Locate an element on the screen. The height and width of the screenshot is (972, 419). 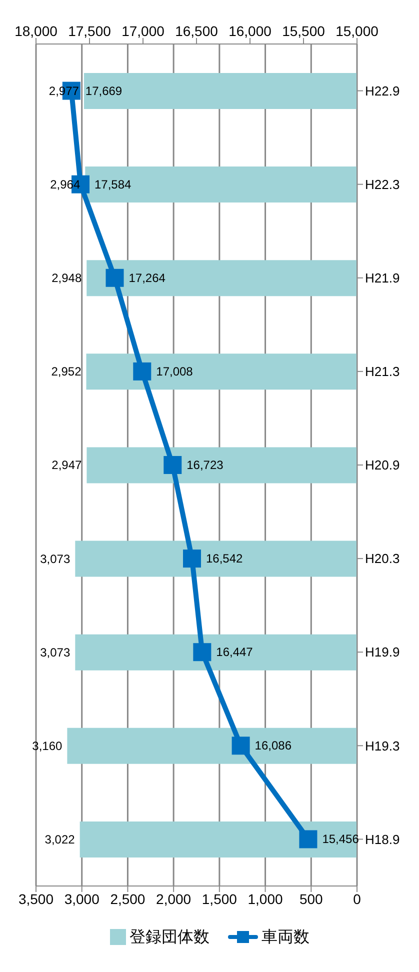
data-label: 3,160 is located at coordinates (47, 745).